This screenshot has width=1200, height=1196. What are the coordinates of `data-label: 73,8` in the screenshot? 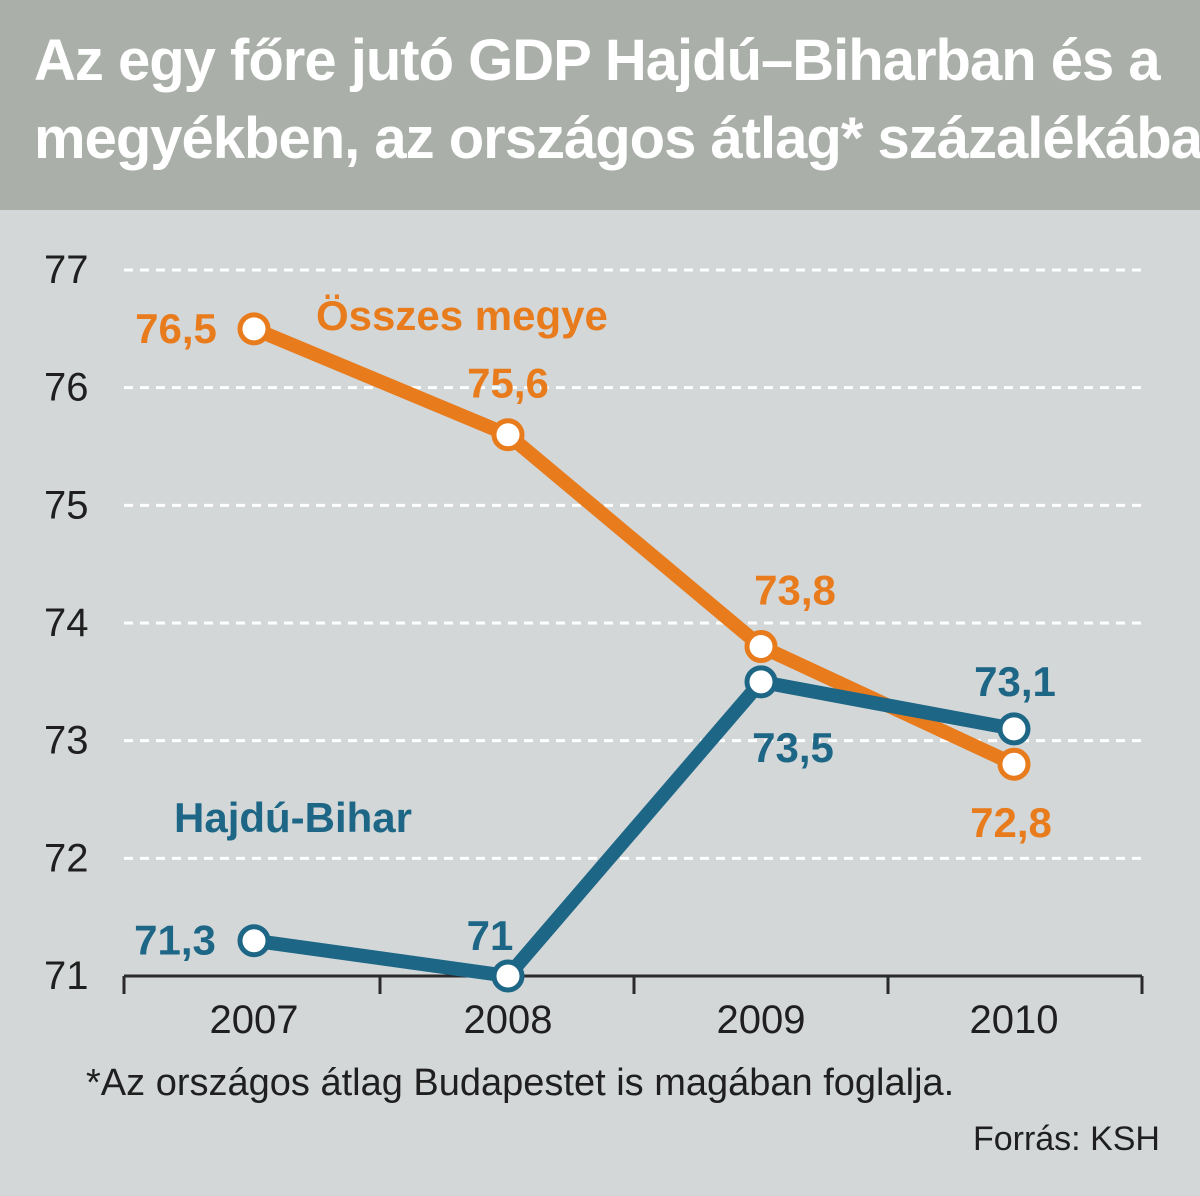 It's located at (795, 590).